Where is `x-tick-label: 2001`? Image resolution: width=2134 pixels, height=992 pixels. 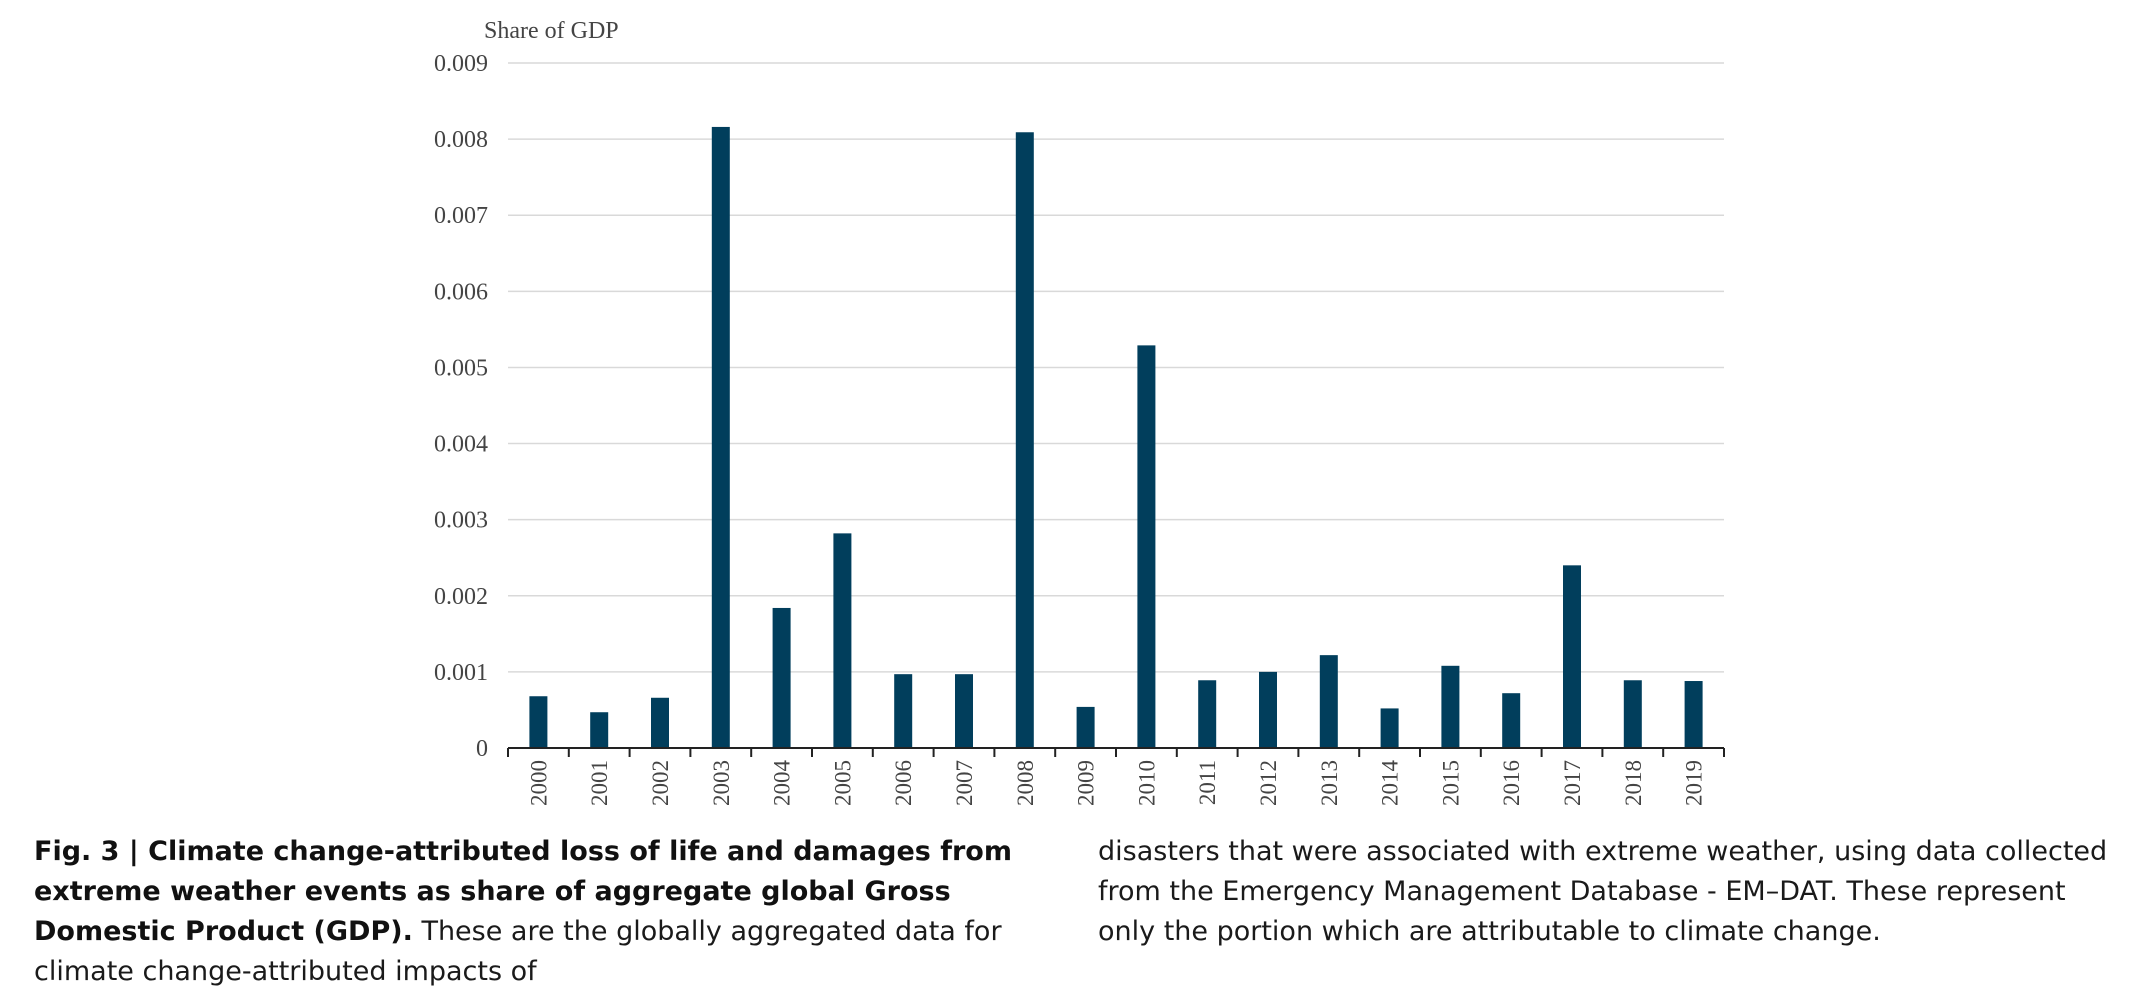
x-tick-label: 2001 is located at coordinates (599, 783).